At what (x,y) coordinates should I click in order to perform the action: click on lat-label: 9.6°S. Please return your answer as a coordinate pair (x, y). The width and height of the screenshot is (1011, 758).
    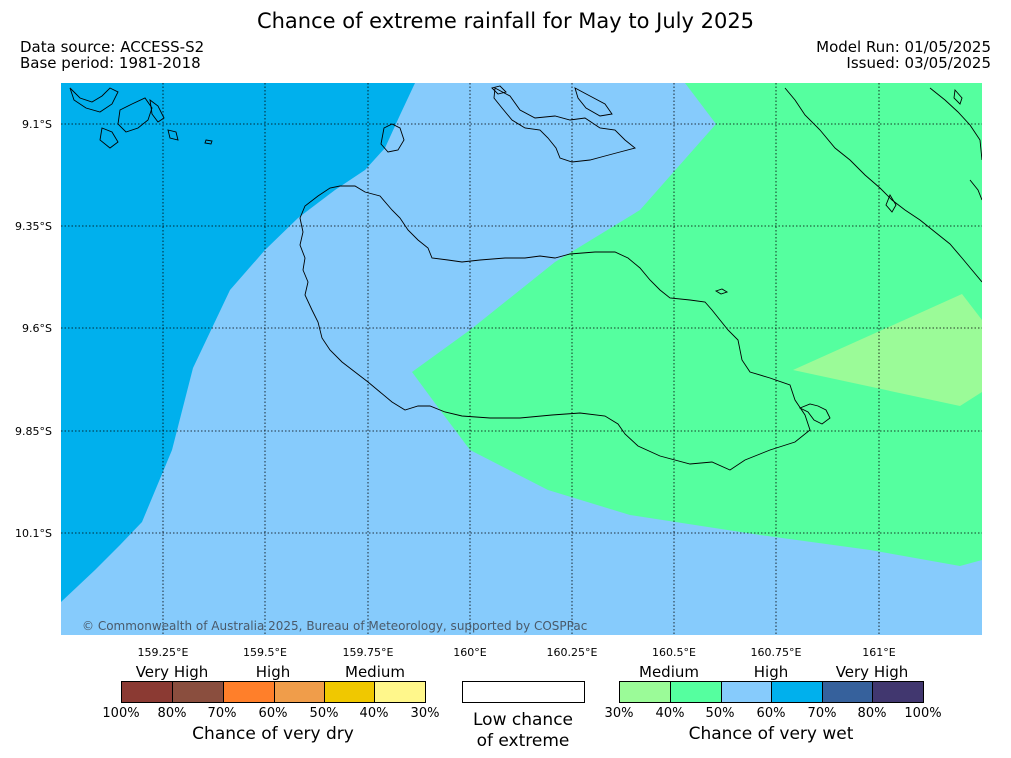
    Looking at the image, I should click on (37, 328).